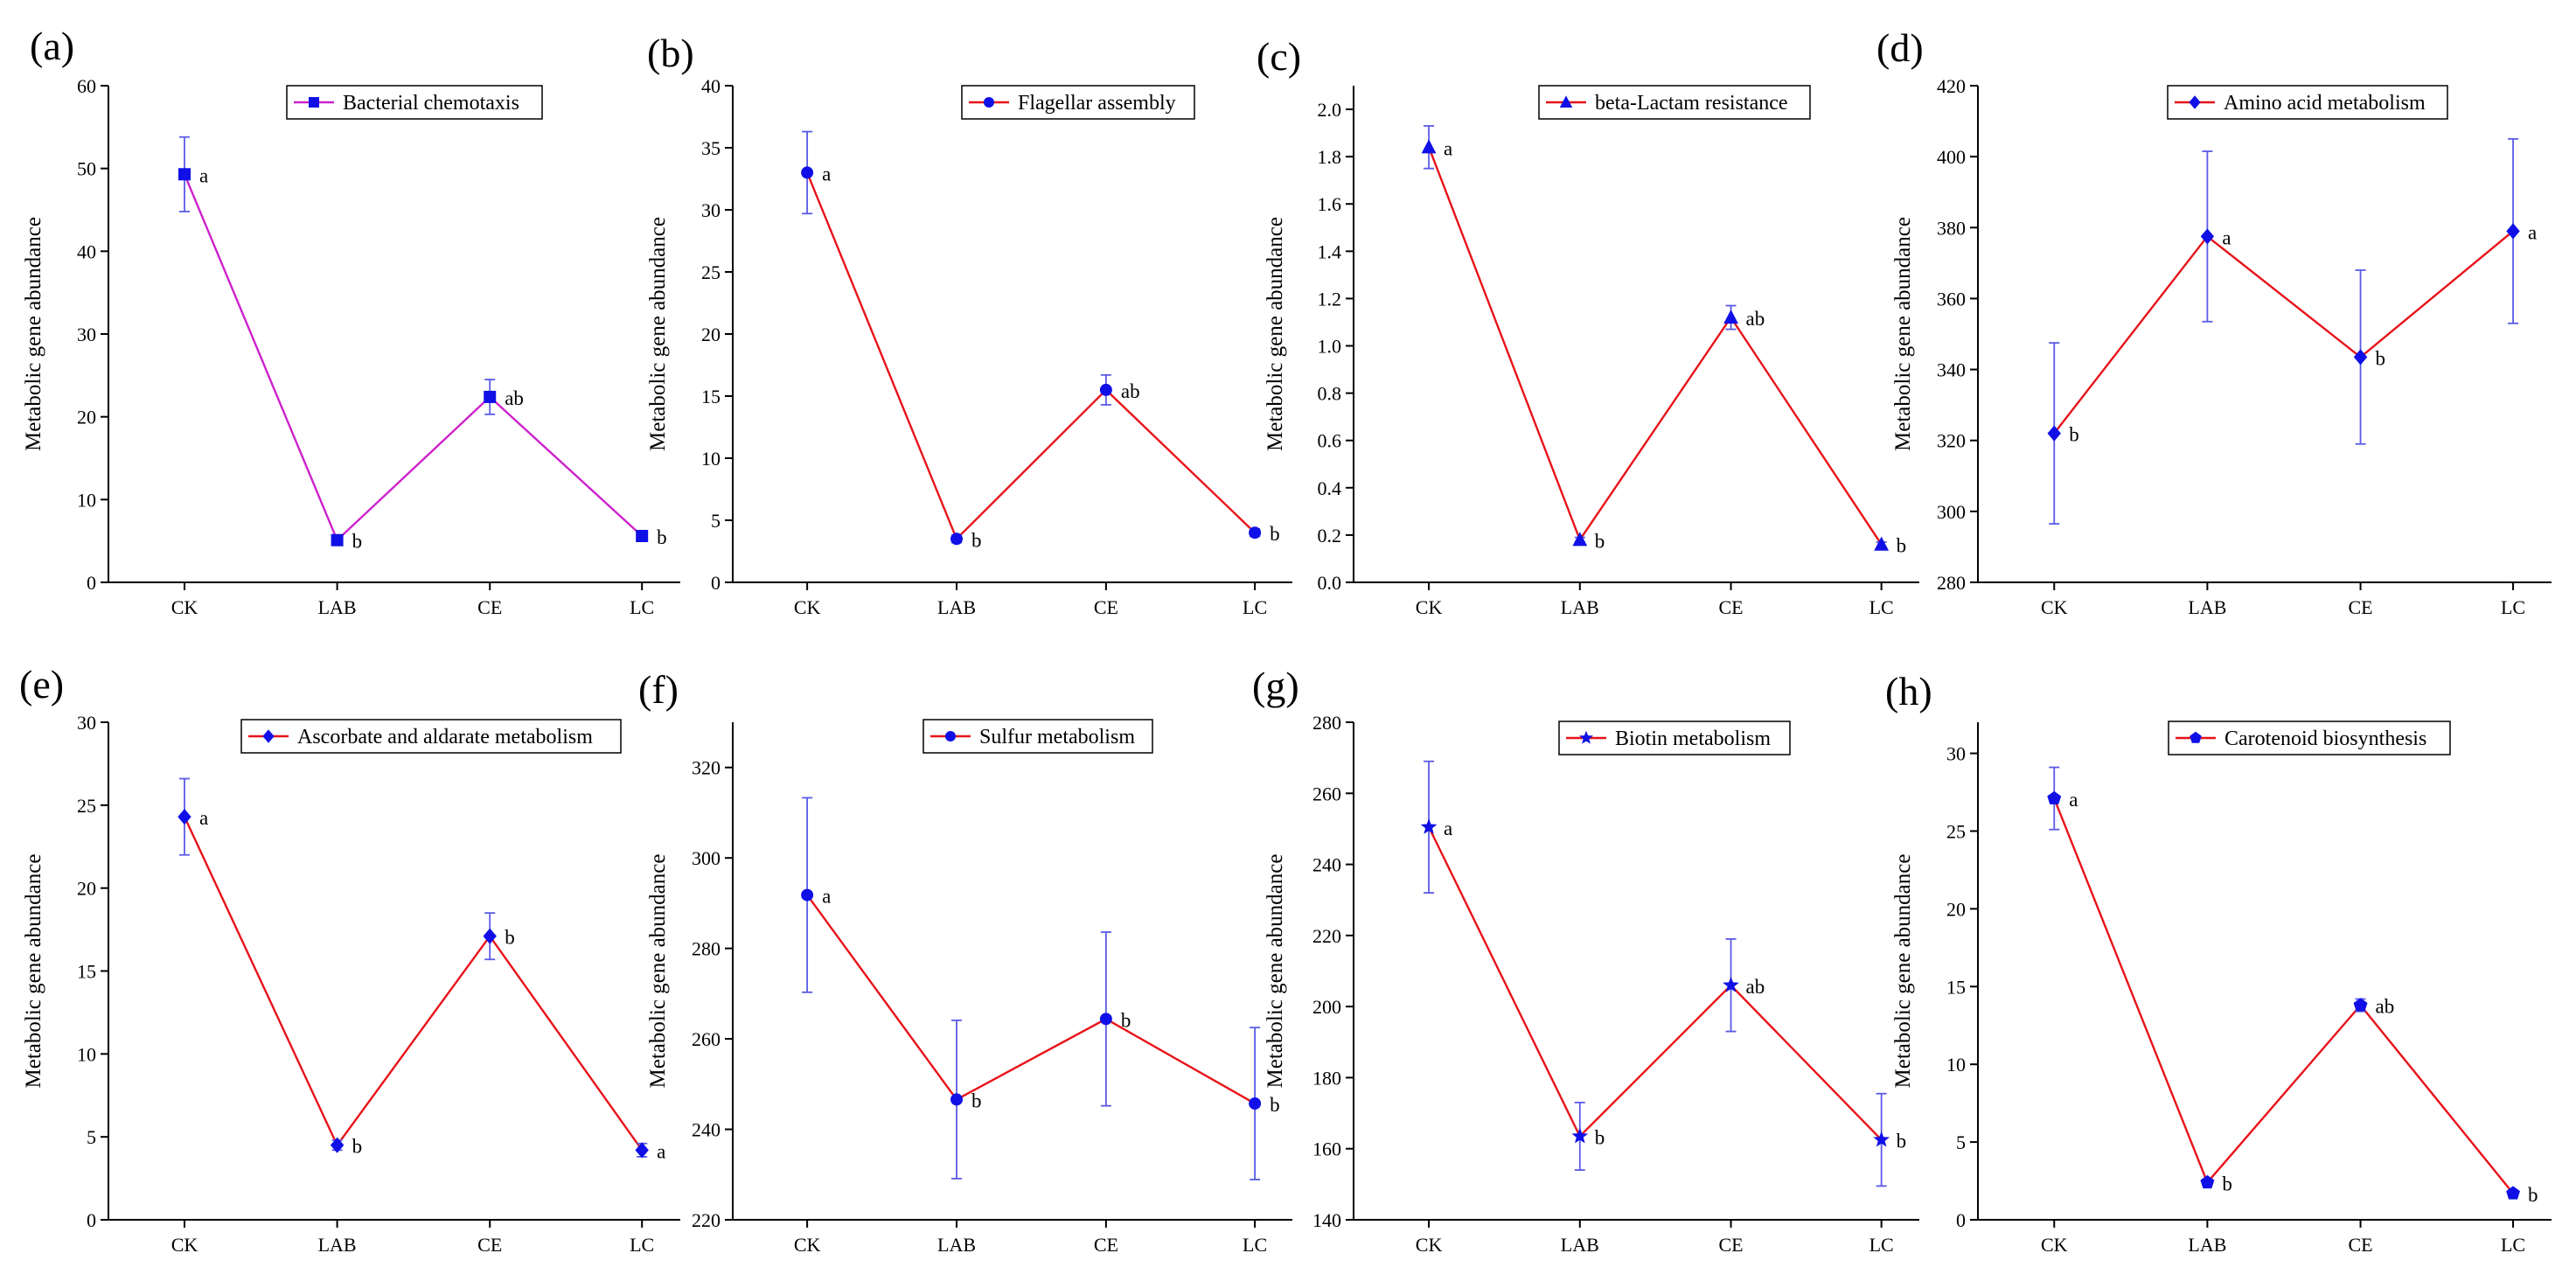 Image resolution: width=2576 pixels, height=1274 pixels. I want to click on legend-label: Amino acid metabolism, so click(2325, 103).